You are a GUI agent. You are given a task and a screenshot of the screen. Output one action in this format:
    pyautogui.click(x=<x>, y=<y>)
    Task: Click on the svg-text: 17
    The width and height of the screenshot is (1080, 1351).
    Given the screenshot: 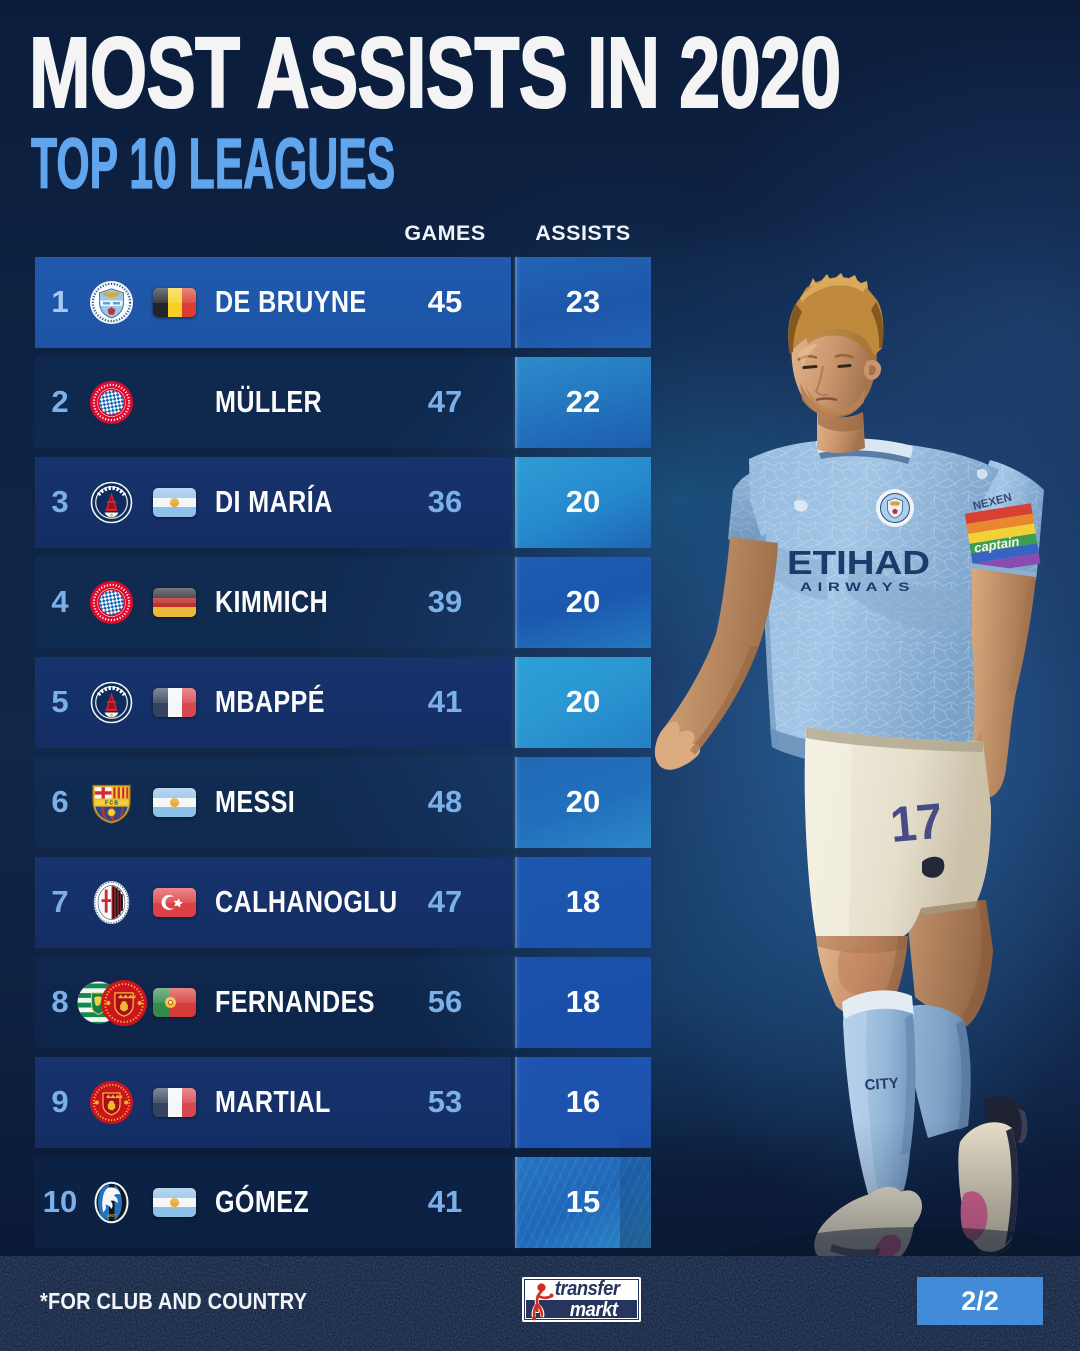 What is the action you would take?
    pyautogui.click(x=916, y=823)
    